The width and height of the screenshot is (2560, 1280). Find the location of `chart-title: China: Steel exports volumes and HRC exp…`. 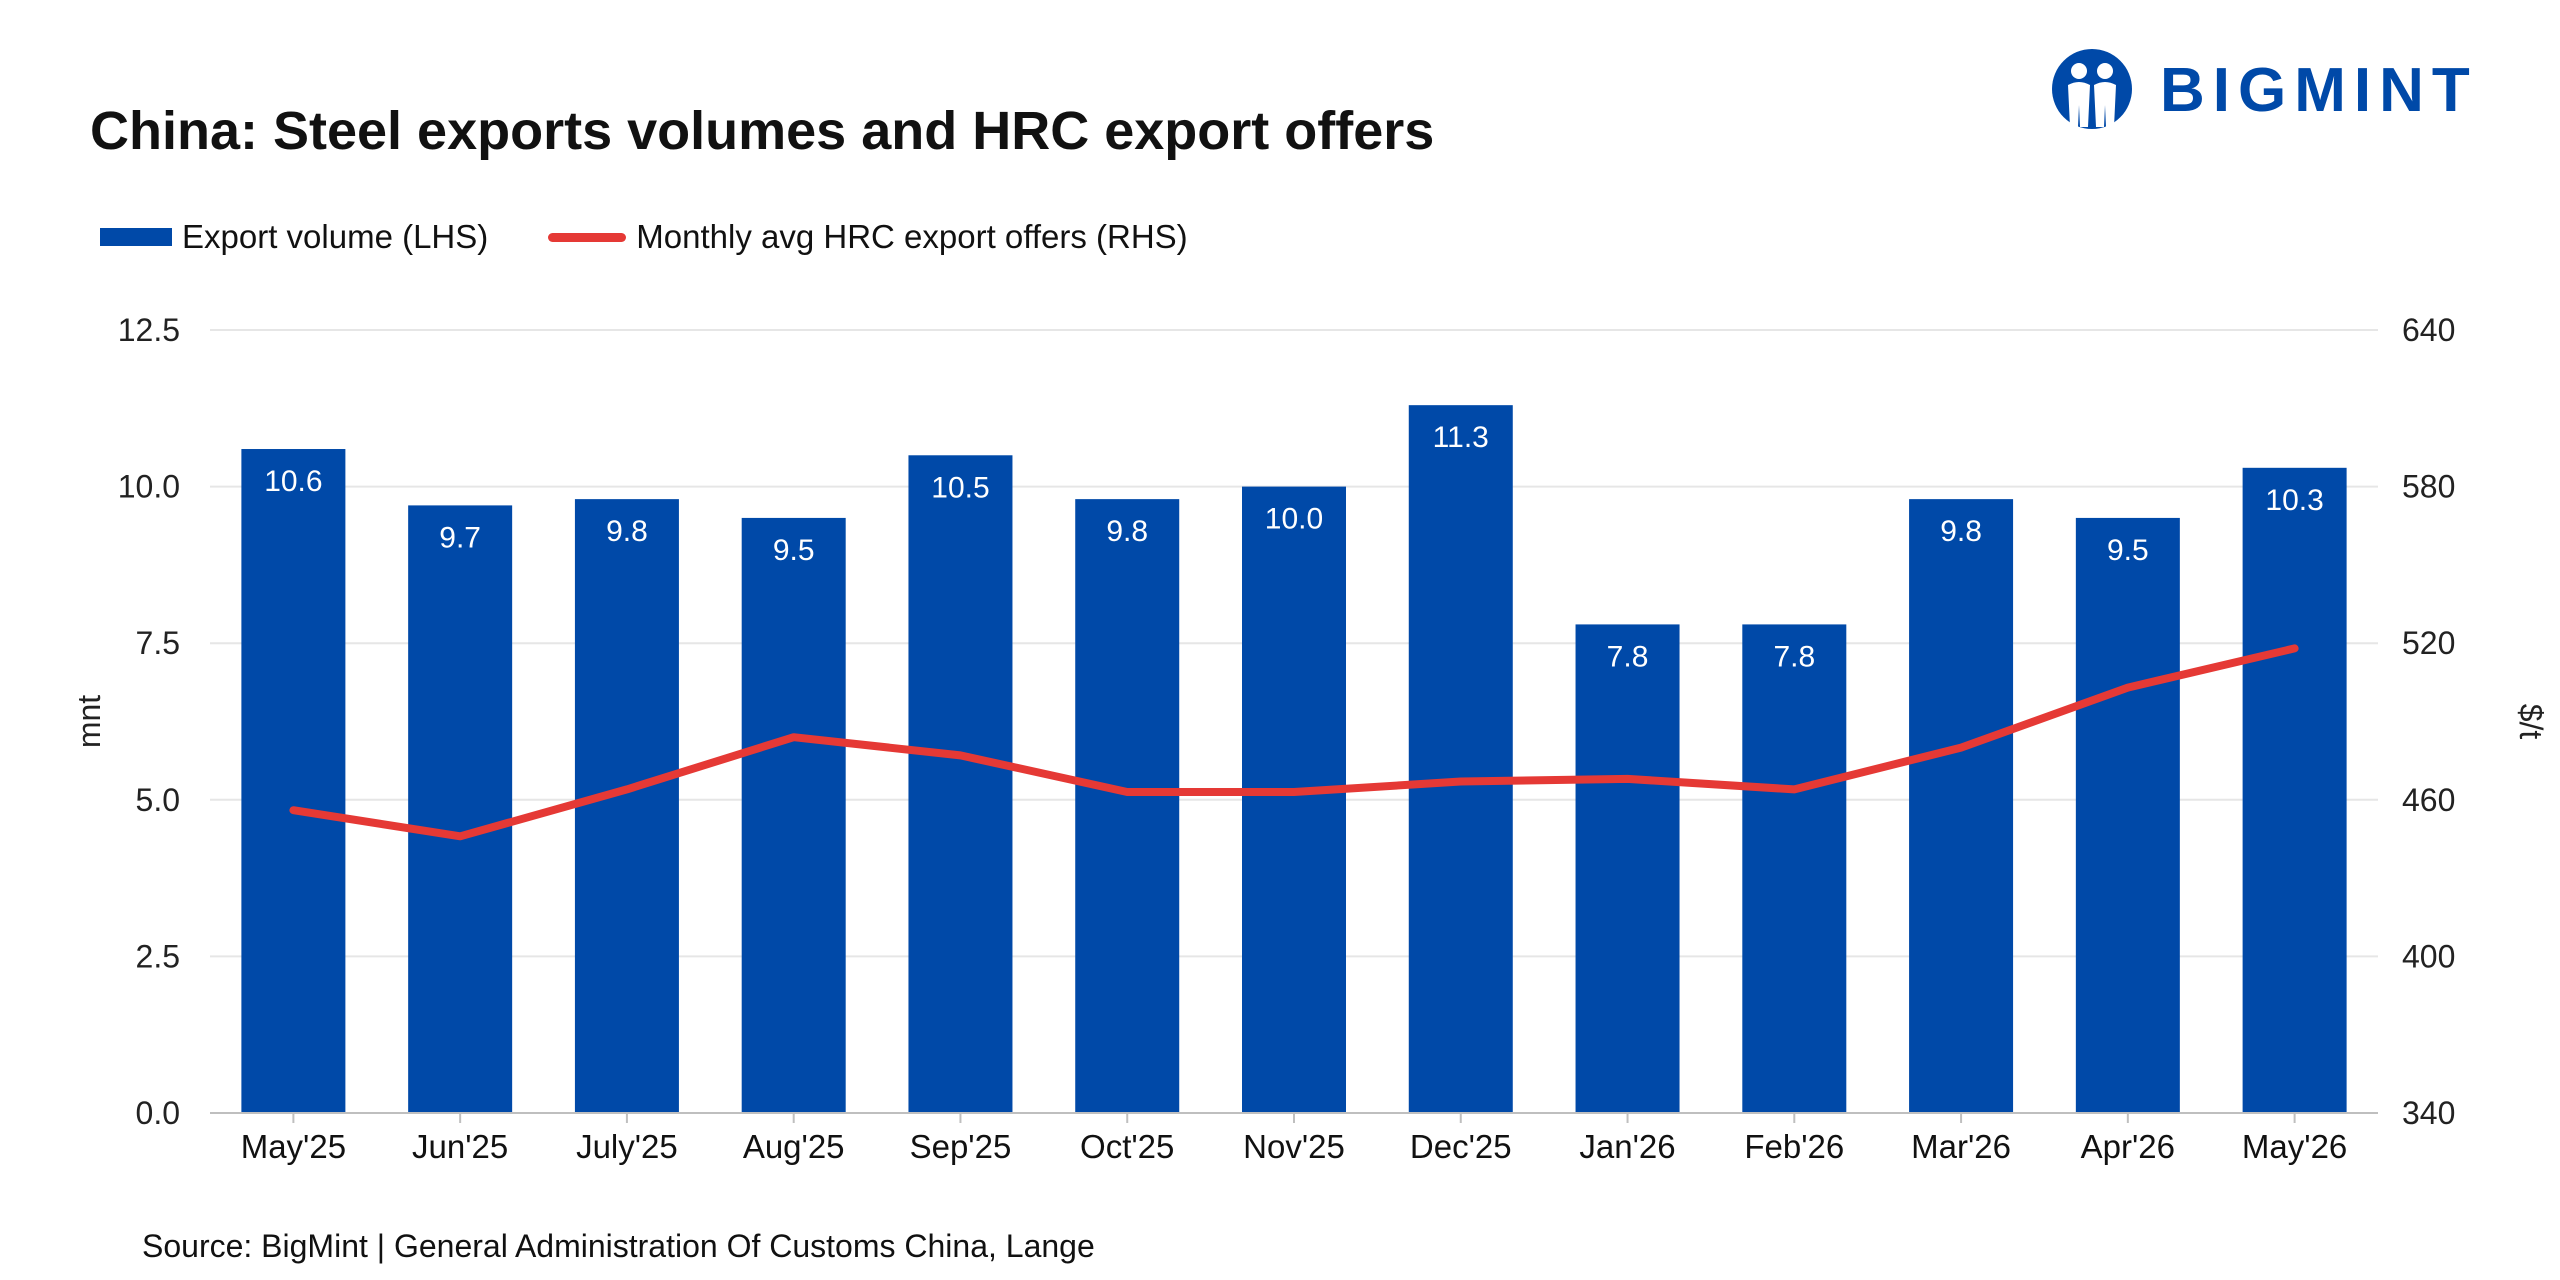

chart-title: China: Steel exports volumes and HRC exp… is located at coordinates (762, 131).